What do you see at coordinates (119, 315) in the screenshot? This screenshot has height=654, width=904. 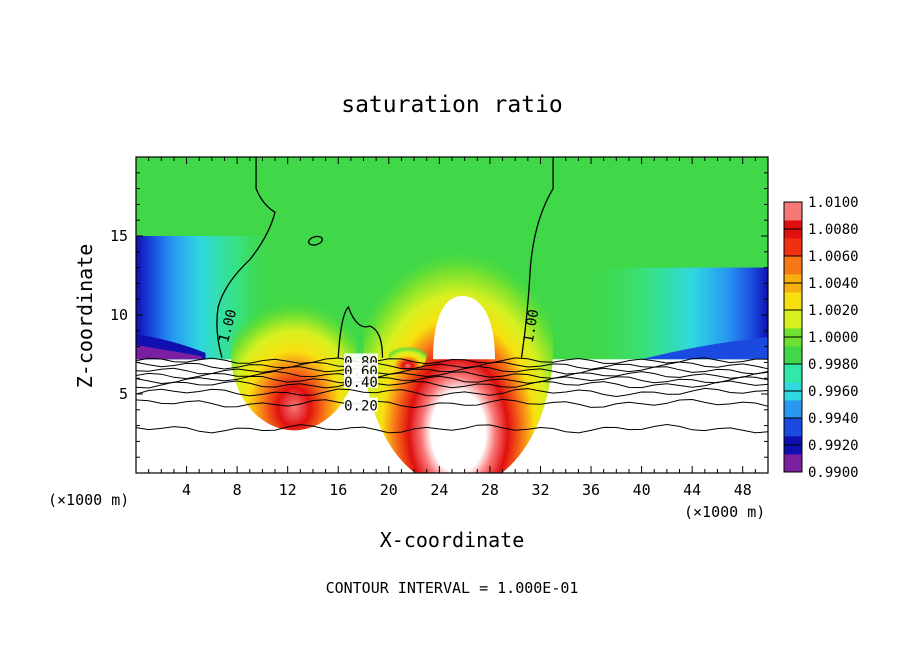 I see `y-tick-label: 10` at bounding box center [119, 315].